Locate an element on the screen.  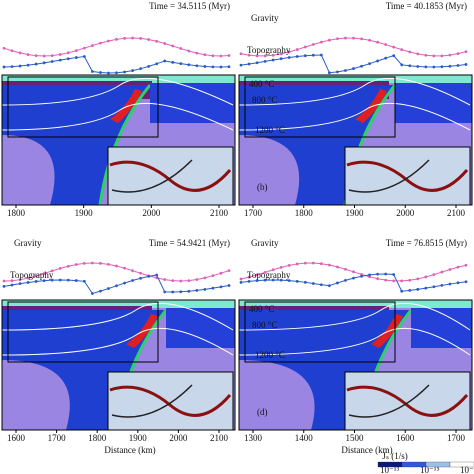
inset is located at coordinates (170, 176).